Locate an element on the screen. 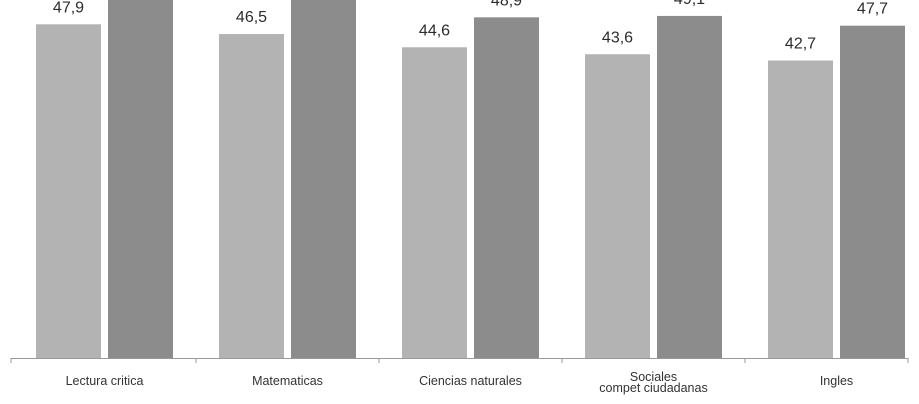  data-label-2-3: 48,9 is located at coordinates (506, 4).